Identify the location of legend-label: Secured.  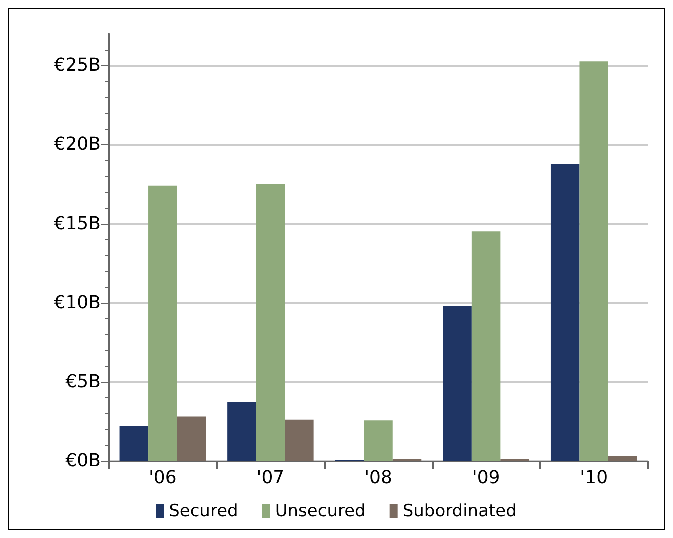
(203, 512).